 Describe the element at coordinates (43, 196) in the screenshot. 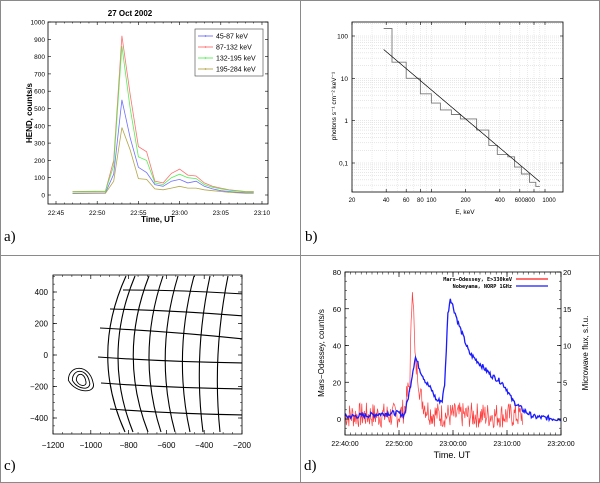

I see `plot-a-ytick-label: 0` at that location.